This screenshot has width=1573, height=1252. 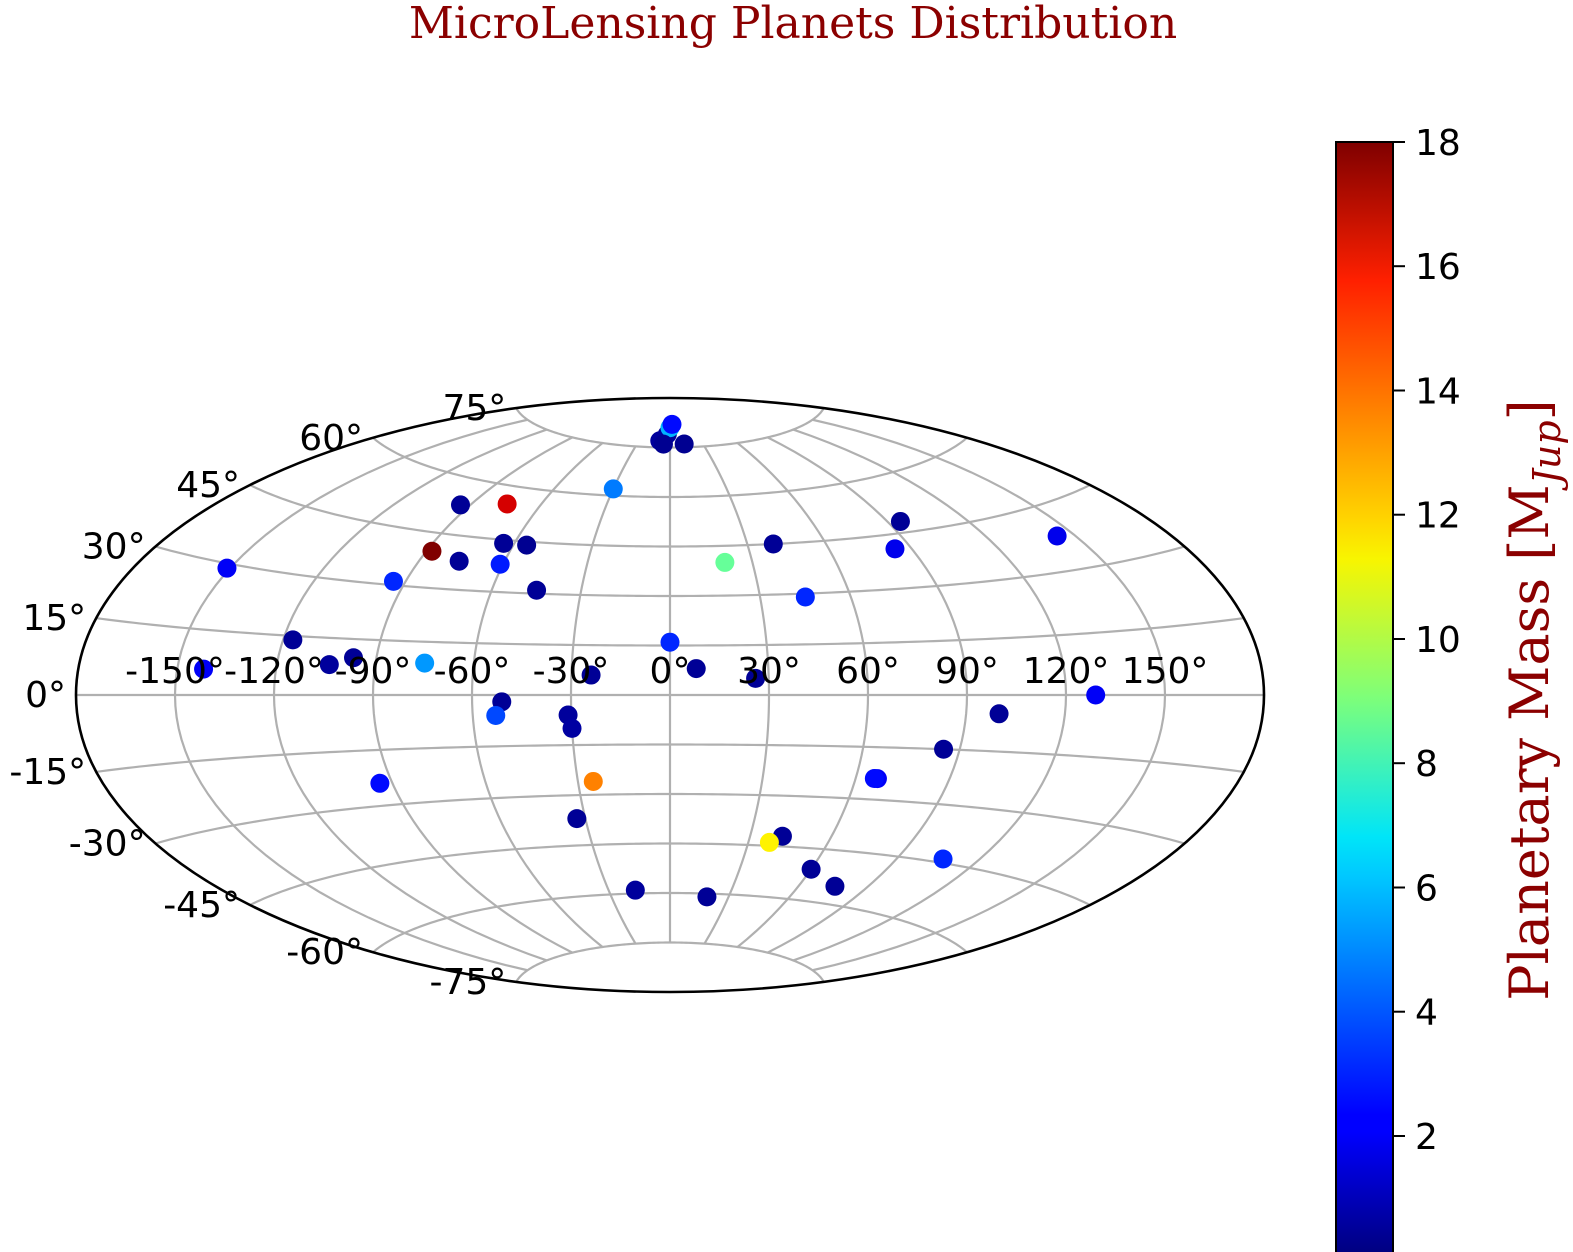 What do you see at coordinates (1529, 409) in the screenshot?
I see `colorbar-label-end: ]` at bounding box center [1529, 409].